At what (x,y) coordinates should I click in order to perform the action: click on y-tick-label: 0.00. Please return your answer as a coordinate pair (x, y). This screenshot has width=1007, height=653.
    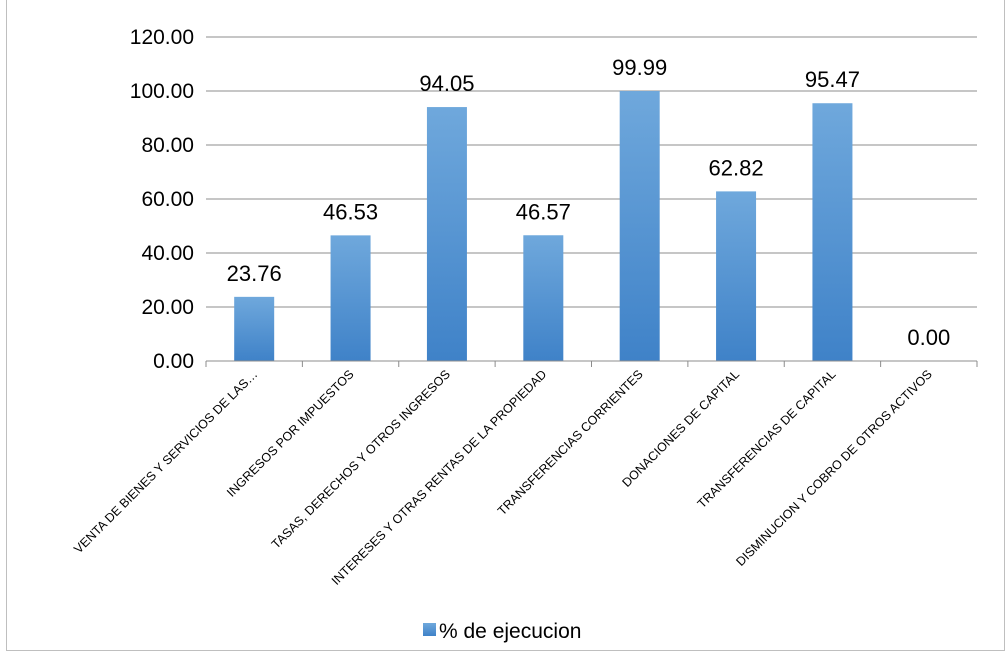
    Looking at the image, I should click on (173, 361).